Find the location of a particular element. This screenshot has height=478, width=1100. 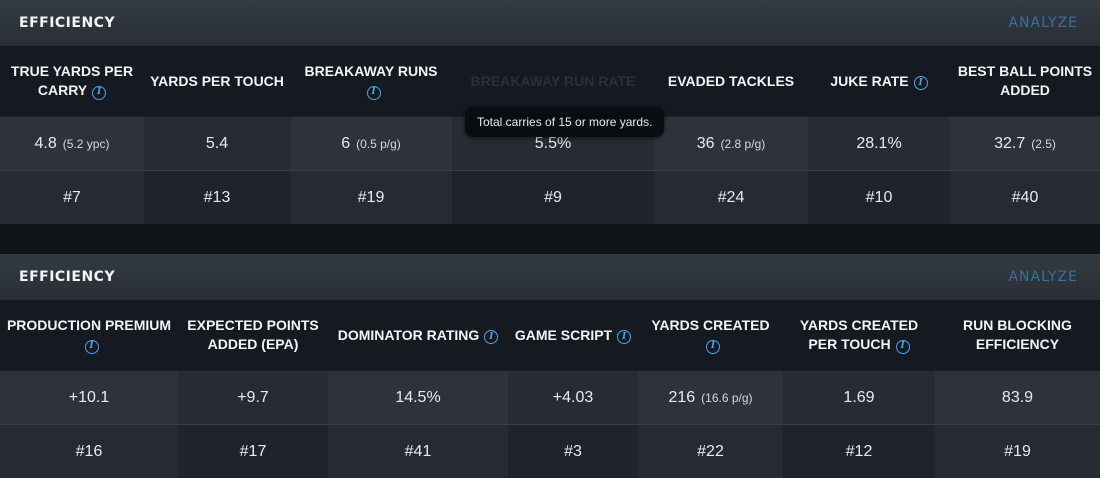

value-sub: (0.5 p/g) is located at coordinates (378, 143).